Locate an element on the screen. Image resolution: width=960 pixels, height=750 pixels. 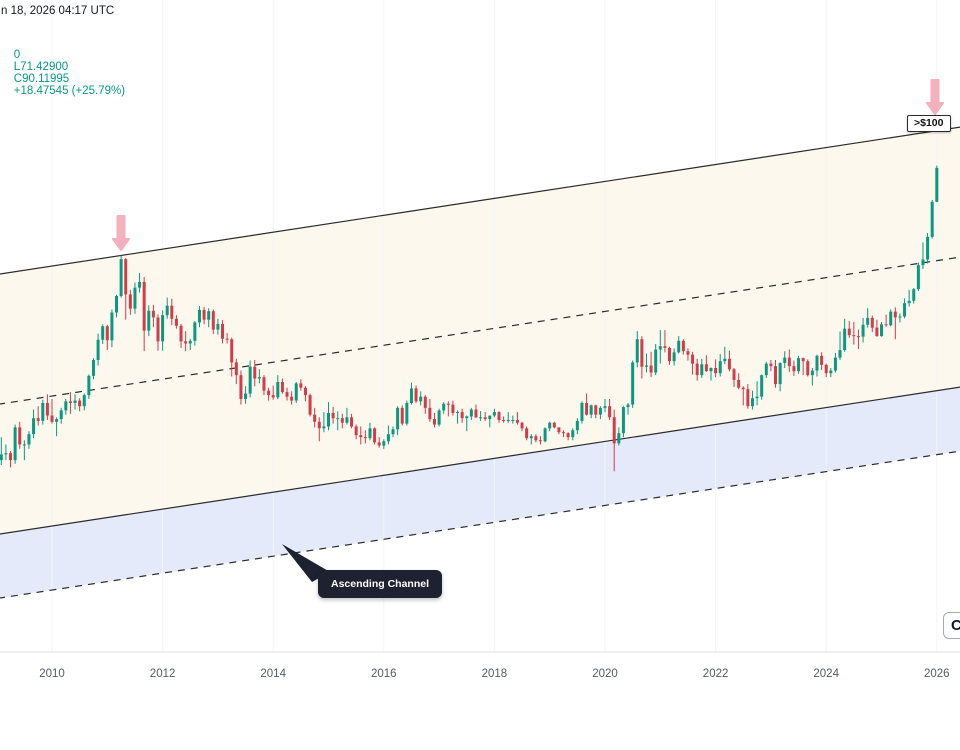
x-axis-label: 2022 is located at coordinates (716, 674).